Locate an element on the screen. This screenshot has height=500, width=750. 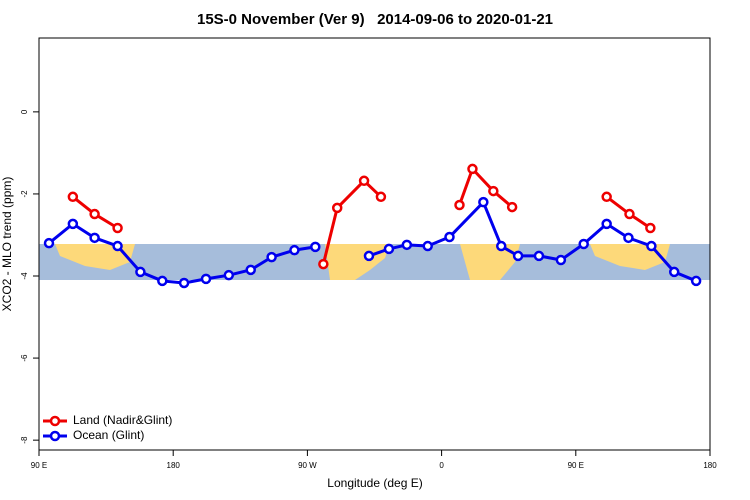
y-tick-label: -4 is located at coordinates (24, 276).